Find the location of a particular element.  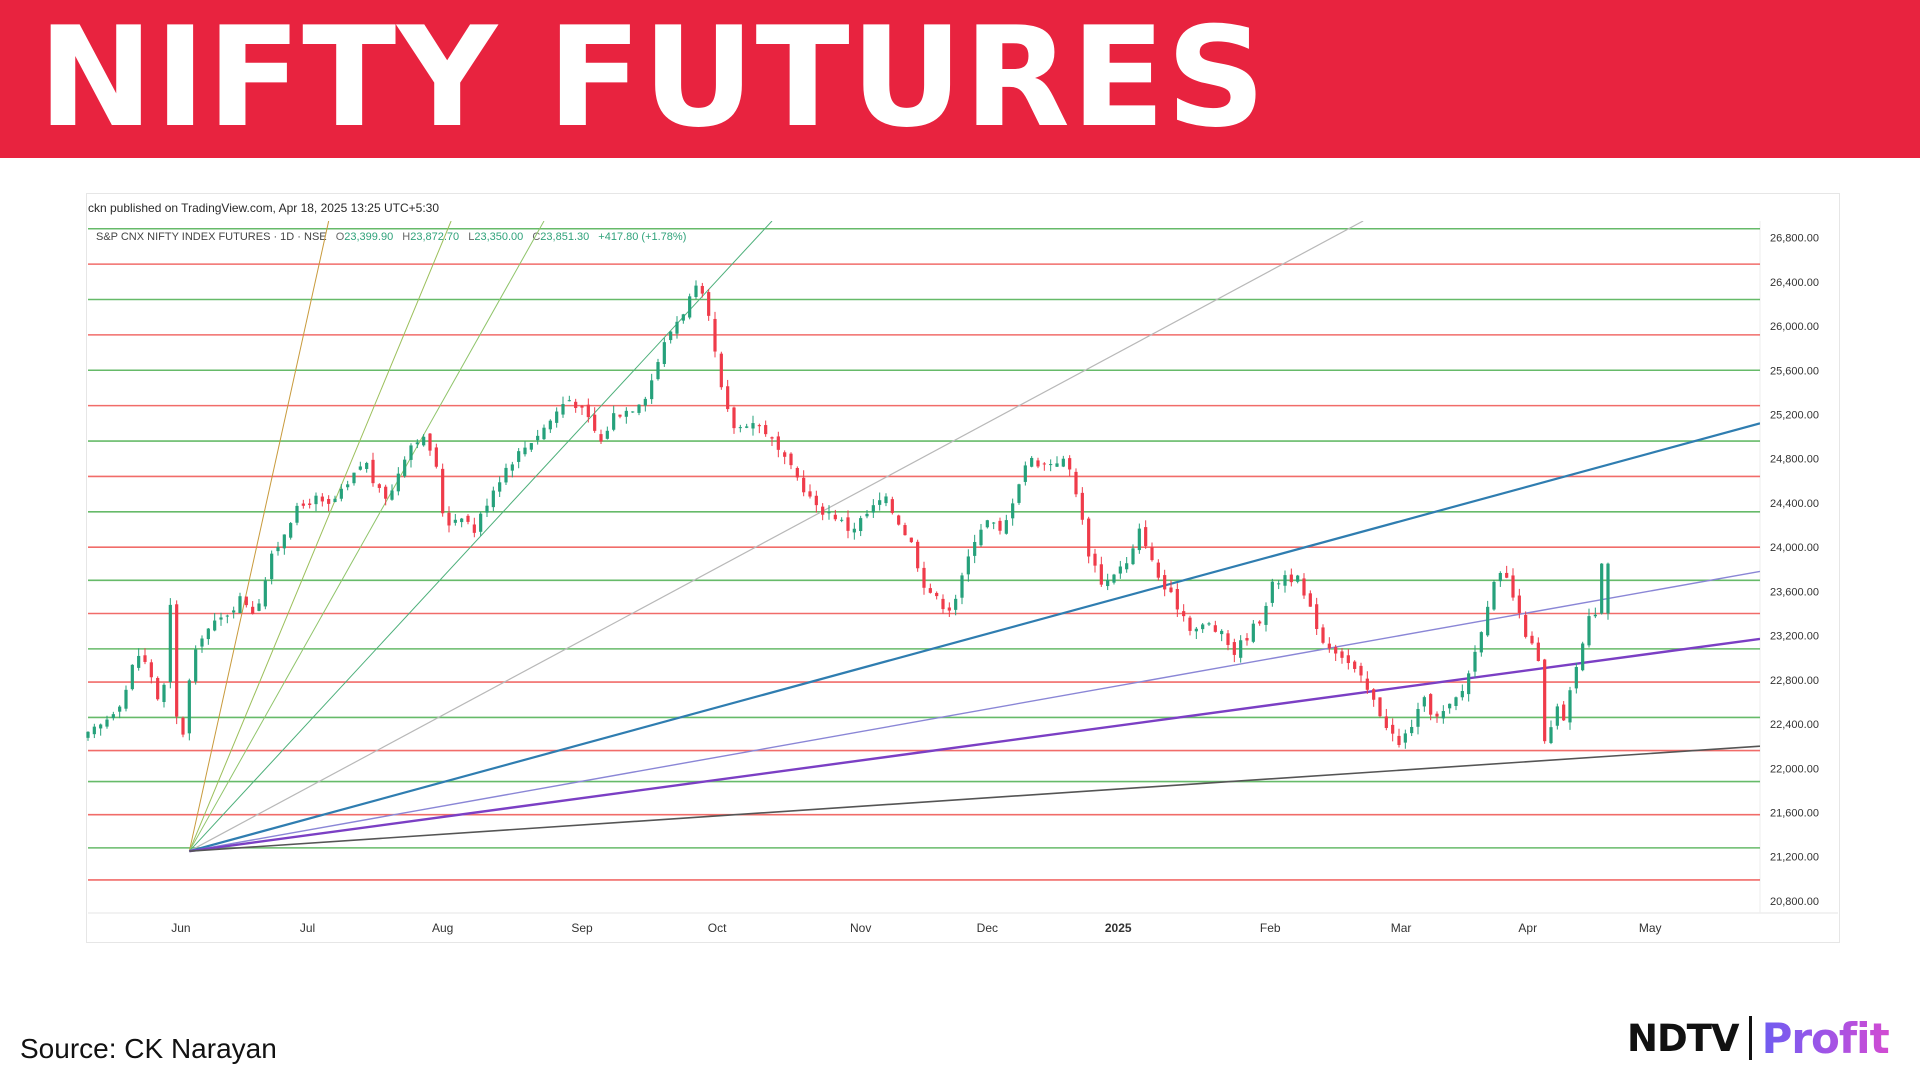

y-tick-label: 22,400.00 is located at coordinates (1794, 725).